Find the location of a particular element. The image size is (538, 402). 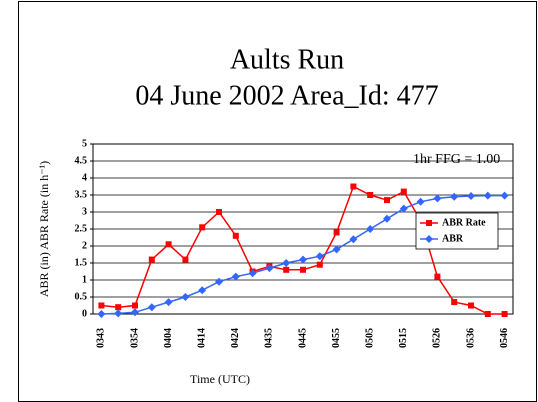

y-tick-label: 2 is located at coordinates (84, 245).